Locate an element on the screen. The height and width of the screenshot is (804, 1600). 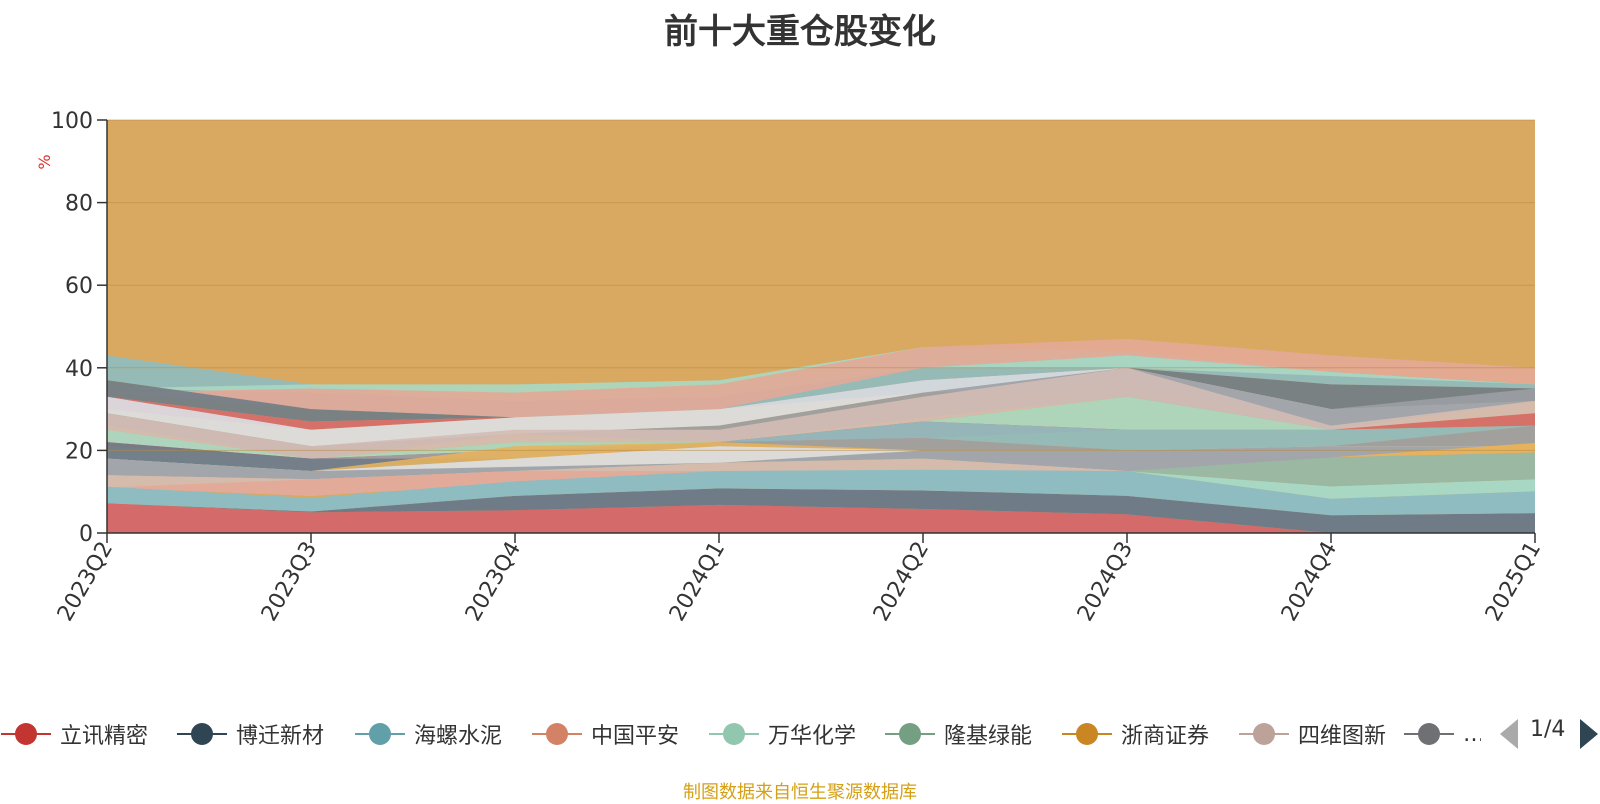
chart-title: 前十大重仓股变化 is located at coordinates (800, 32).